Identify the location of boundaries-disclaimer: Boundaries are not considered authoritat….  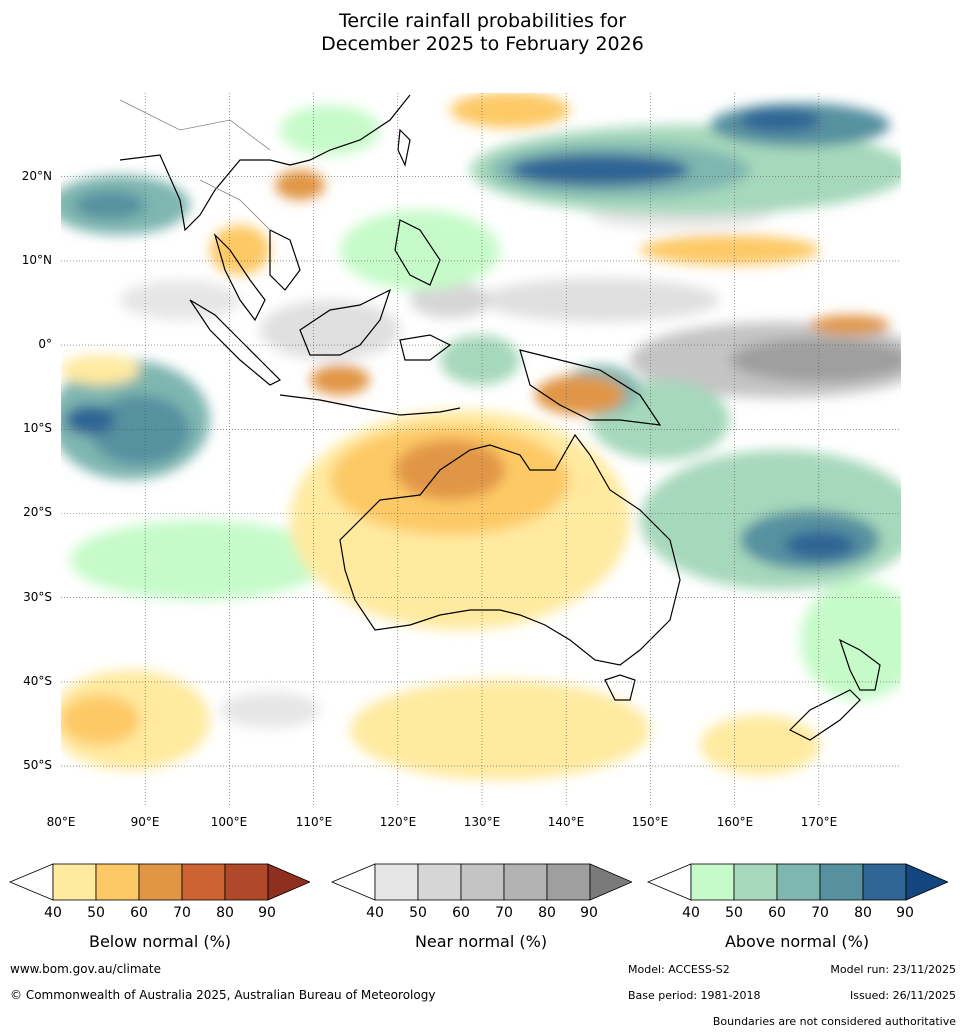
(834, 1021).